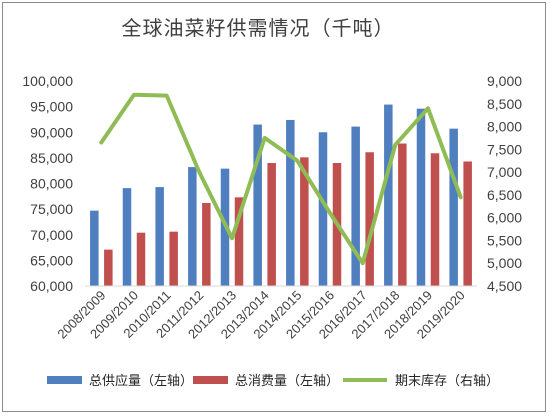 This screenshot has width=550, height=416. Describe the element at coordinates (504, 240) in the screenshot. I see `right-tick-label: 5,500` at that location.